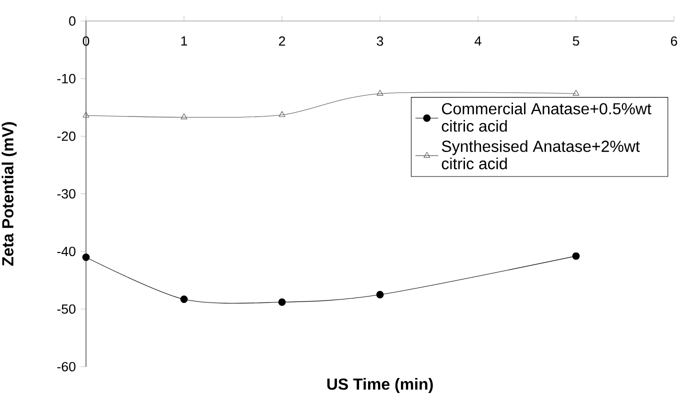  Describe the element at coordinates (66, 251) in the screenshot. I see `y-tick-label: -40` at that location.